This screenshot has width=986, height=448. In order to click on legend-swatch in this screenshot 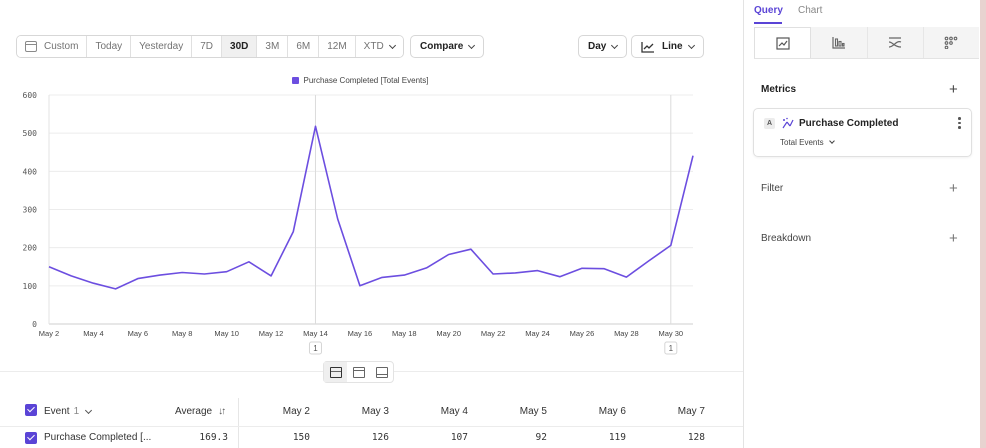, I will do `click(295, 80)`.